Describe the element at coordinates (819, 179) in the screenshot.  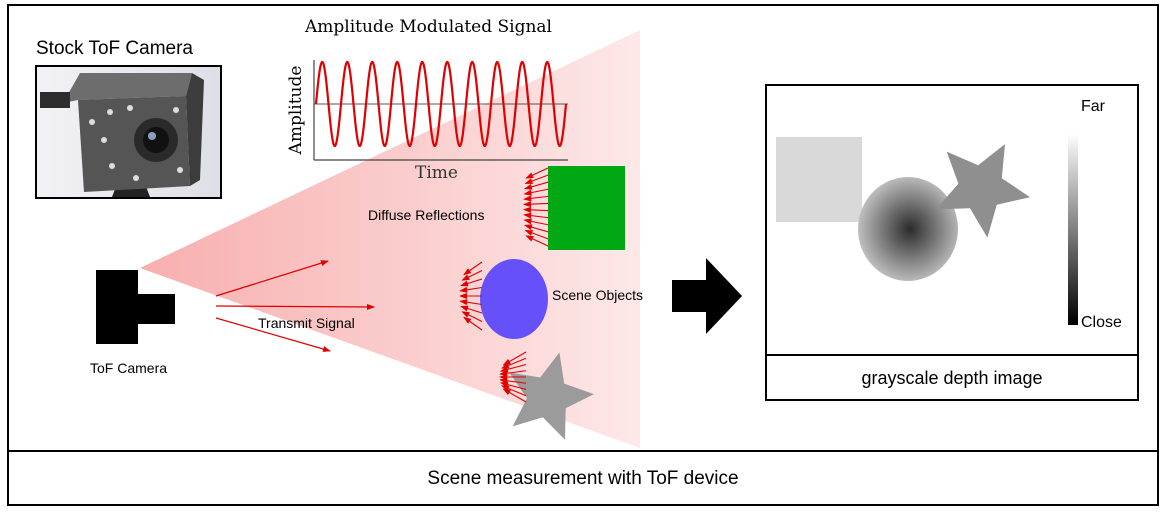
I see `depth-square` at that location.